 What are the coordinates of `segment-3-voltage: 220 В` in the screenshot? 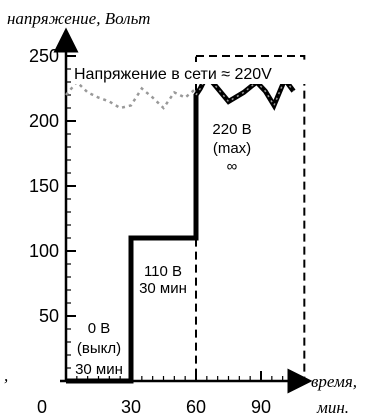 It's located at (231, 129).